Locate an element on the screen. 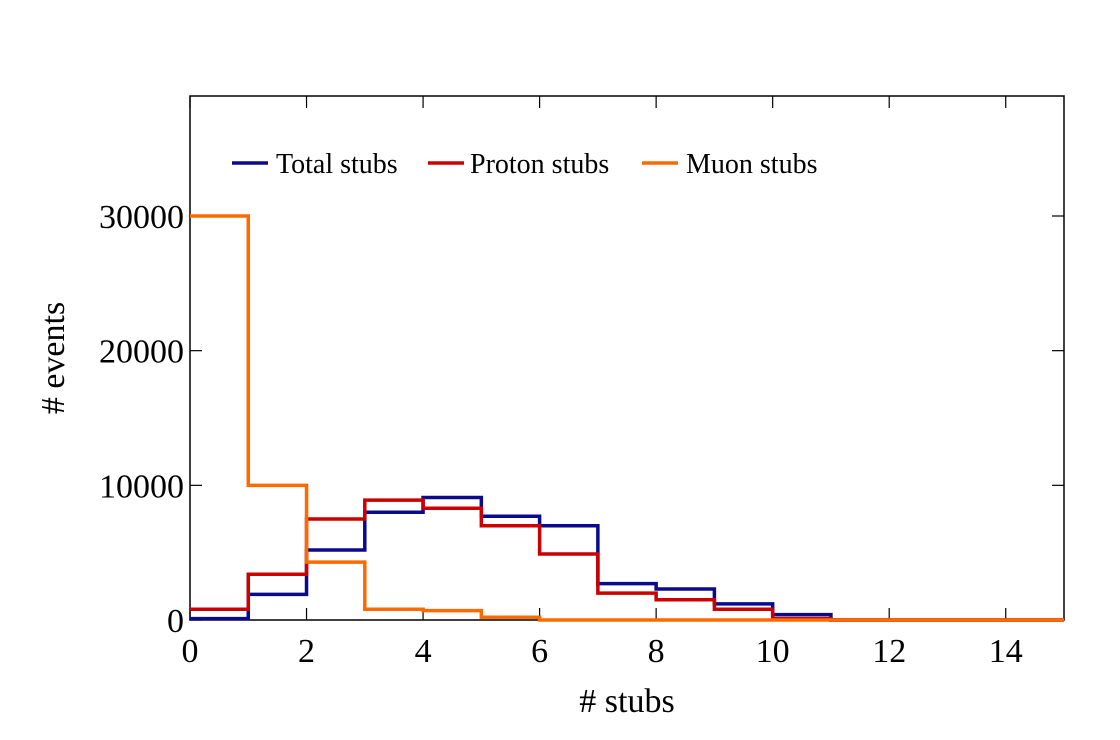  y-tick-label: 10000 is located at coordinates (141, 486).